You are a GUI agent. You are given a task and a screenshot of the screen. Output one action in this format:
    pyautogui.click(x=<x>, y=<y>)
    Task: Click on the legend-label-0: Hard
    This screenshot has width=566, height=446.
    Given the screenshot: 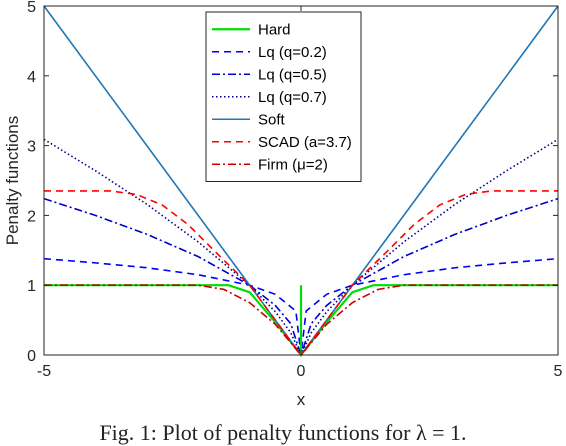 What is the action you would take?
    pyautogui.click(x=274, y=29)
    